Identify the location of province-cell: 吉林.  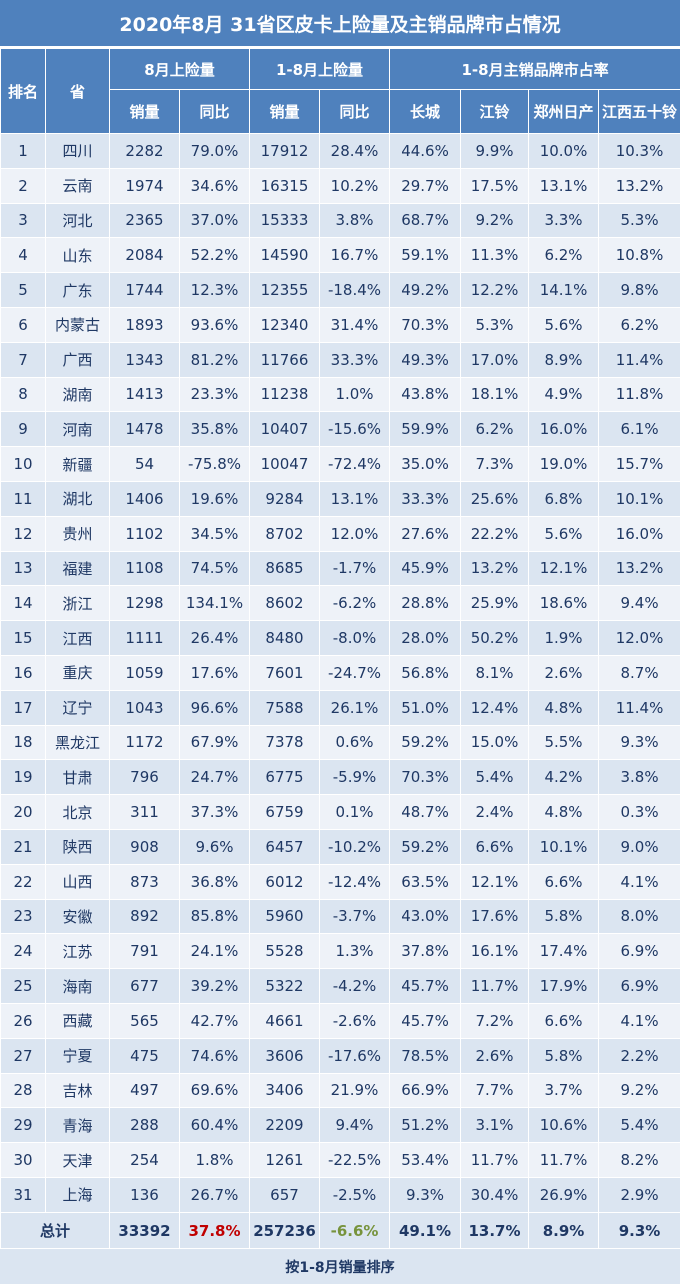
(77, 1090).